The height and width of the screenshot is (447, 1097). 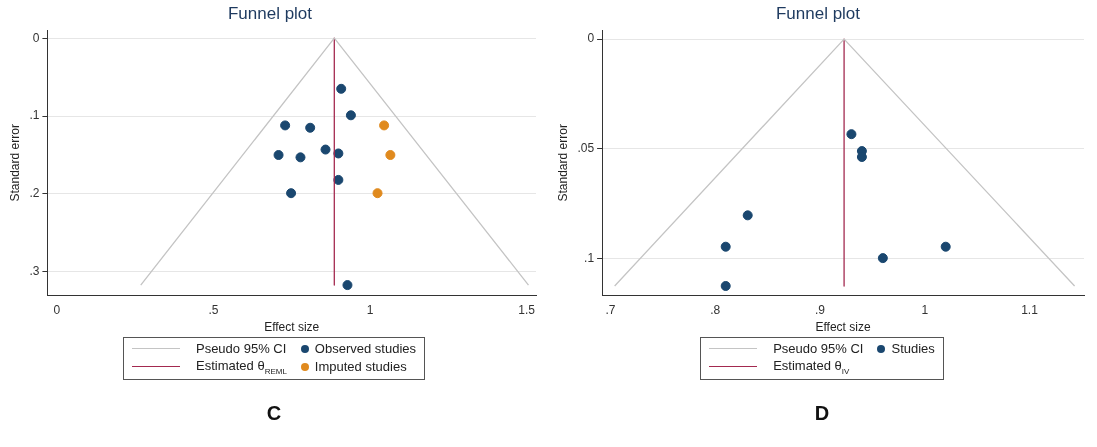 What do you see at coordinates (610, 309) in the screenshot?
I see `x-tick-label: .7` at bounding box center [610, 309].